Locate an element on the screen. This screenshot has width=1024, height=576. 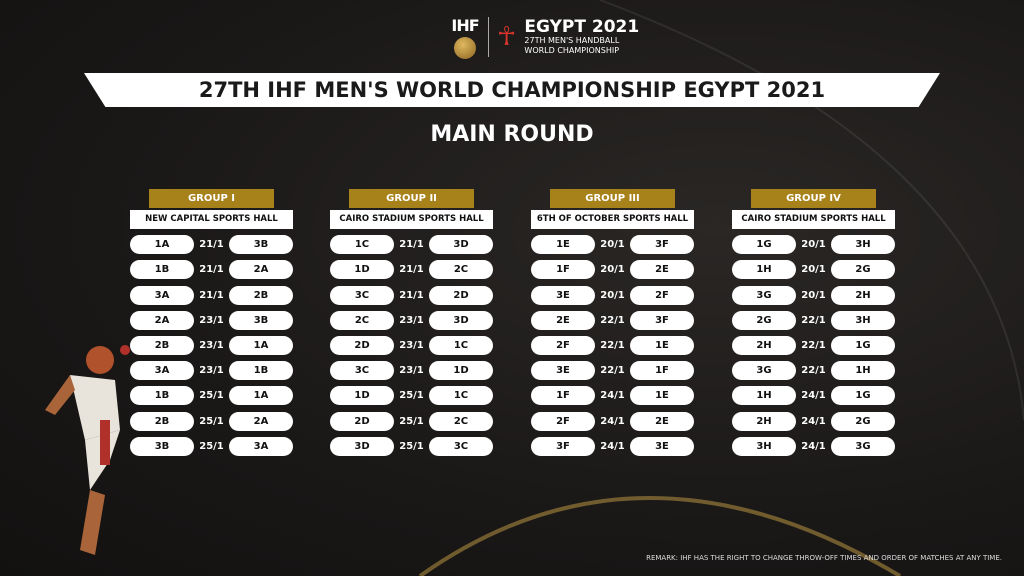
match-row: 1H 20/1 2G is located at coordinates (813, 270).